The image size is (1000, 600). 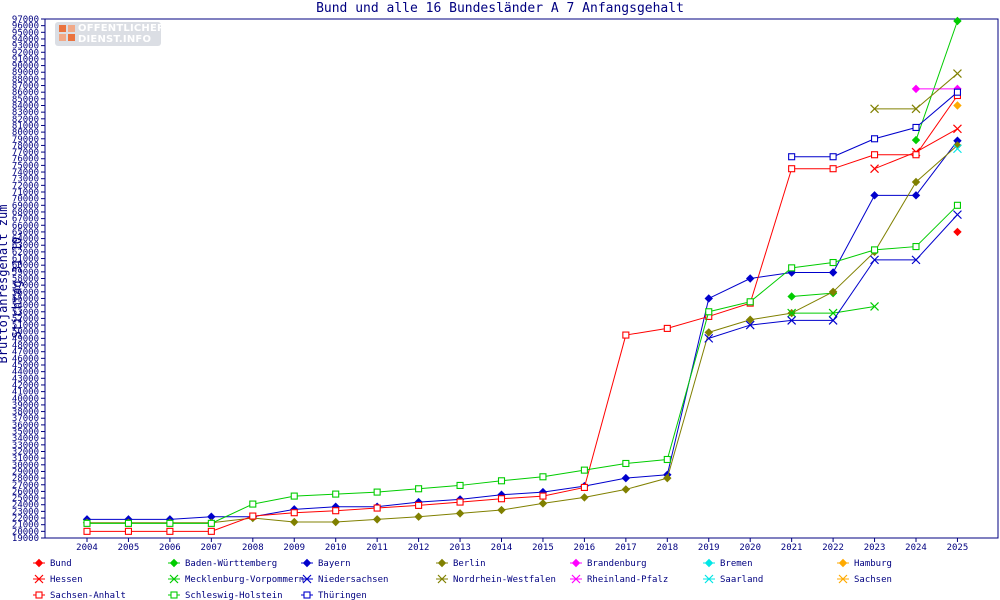 I want to click on y-tick-label: 25000, so click(x=25, y=499).